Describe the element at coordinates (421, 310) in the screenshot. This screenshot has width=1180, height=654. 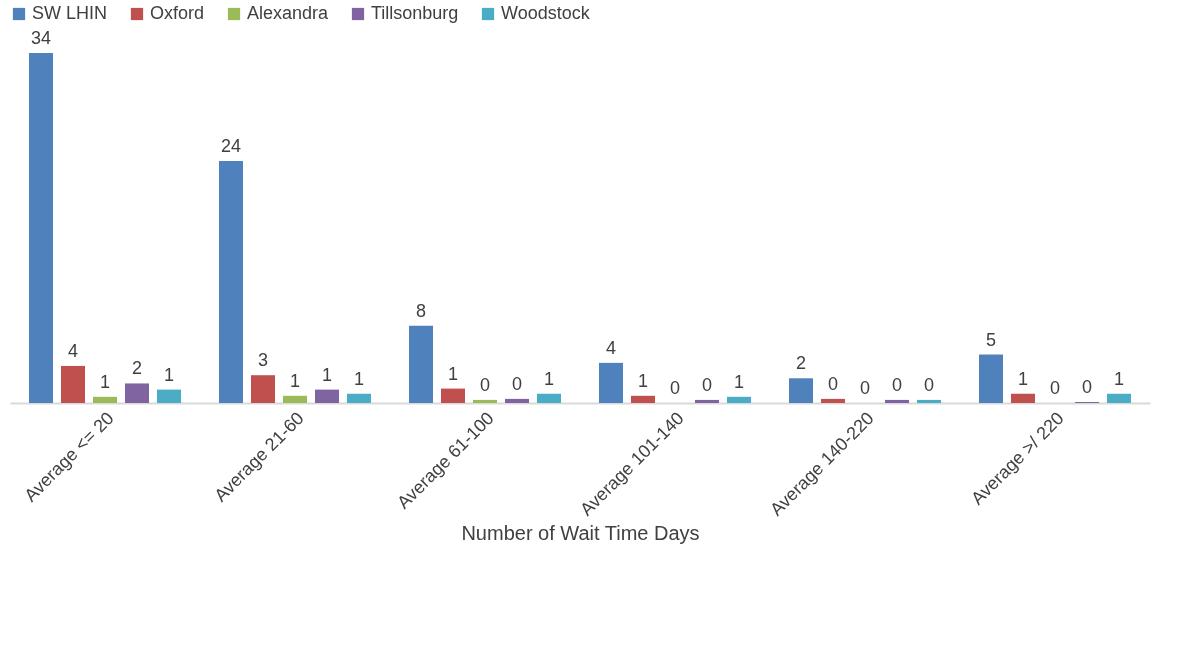
I see `data-label: 8` at that location.